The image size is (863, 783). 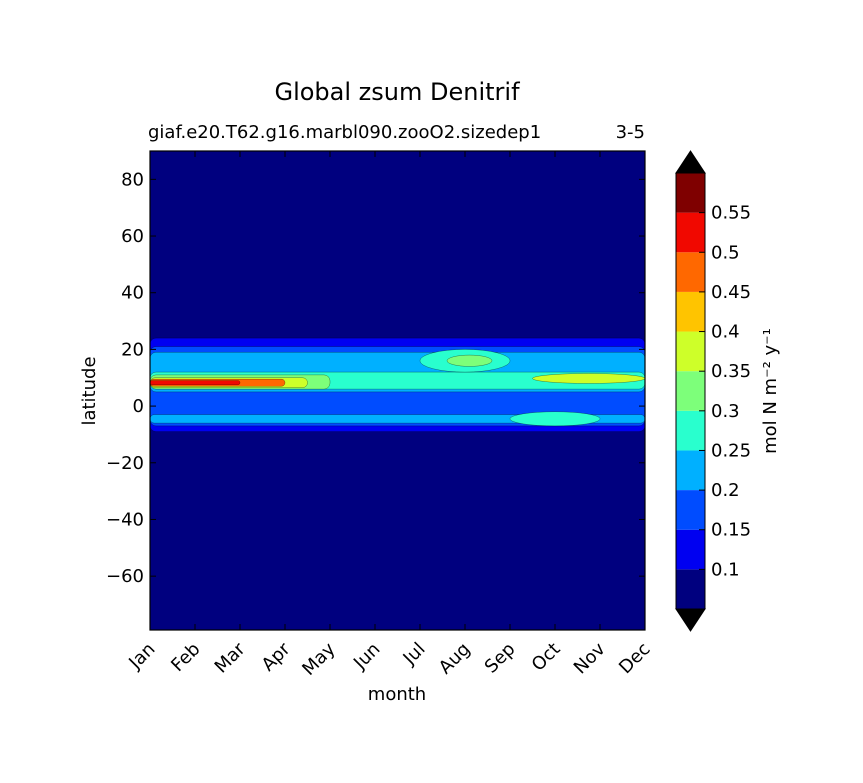 What do you see at coordinates (731, 371) in the screenshot?
I see `colorbar-tick-label: 0.35` at bounding box center [731, 371].